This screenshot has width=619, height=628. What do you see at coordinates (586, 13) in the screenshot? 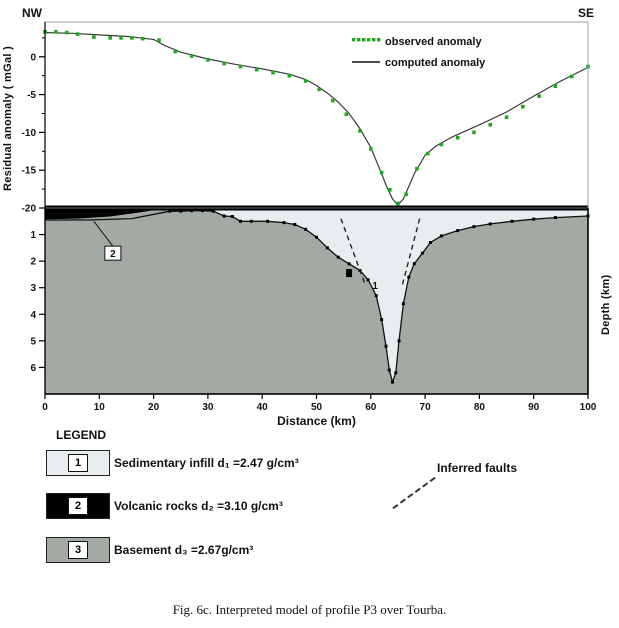
I see `se-label: SE` at bounding box center [586, 13].